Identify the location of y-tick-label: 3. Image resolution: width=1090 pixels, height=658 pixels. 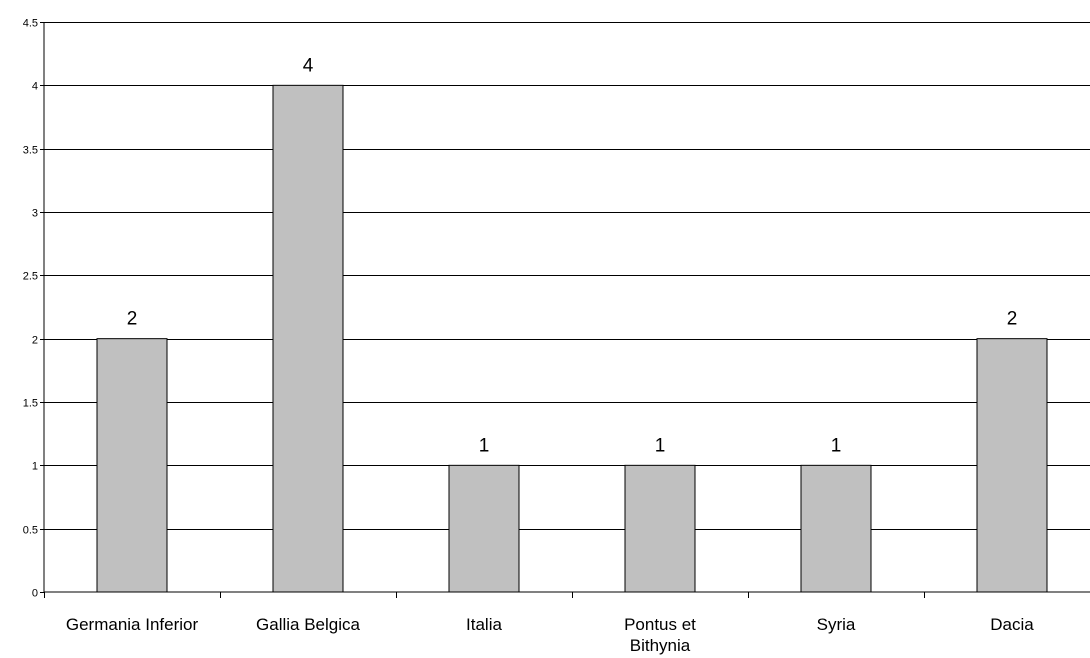
(35, 214).